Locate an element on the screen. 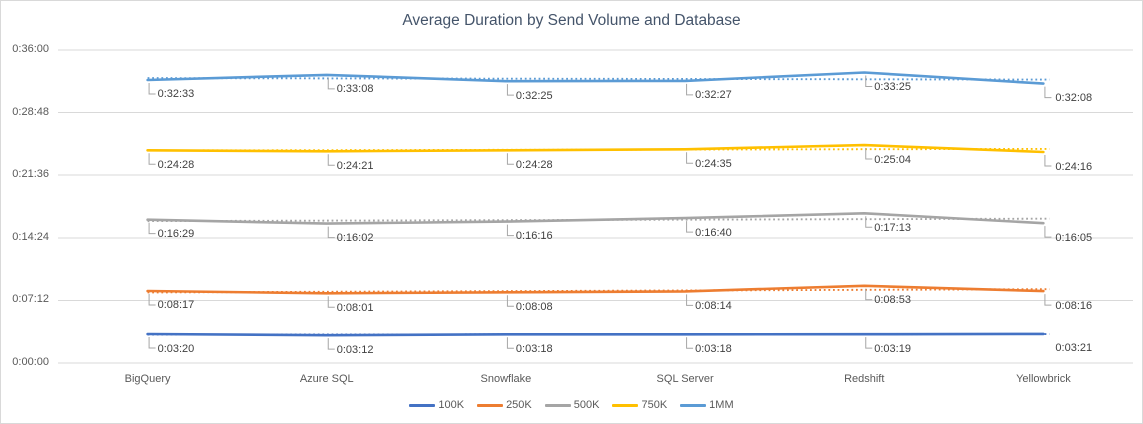  data-label-250K: 0:08:16 is located at coordinates (1074, 305).